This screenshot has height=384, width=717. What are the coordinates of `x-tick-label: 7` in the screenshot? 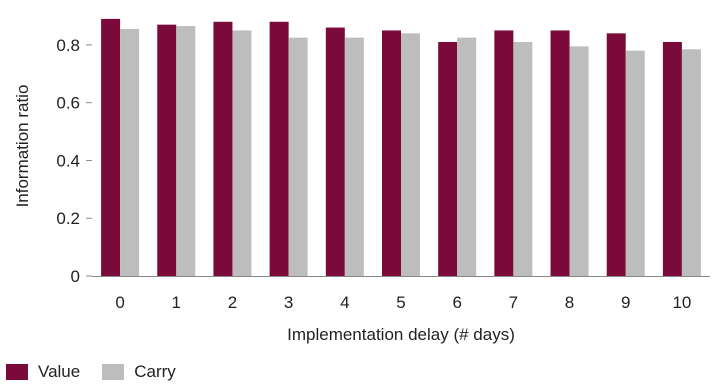 It's located at (513, 302).